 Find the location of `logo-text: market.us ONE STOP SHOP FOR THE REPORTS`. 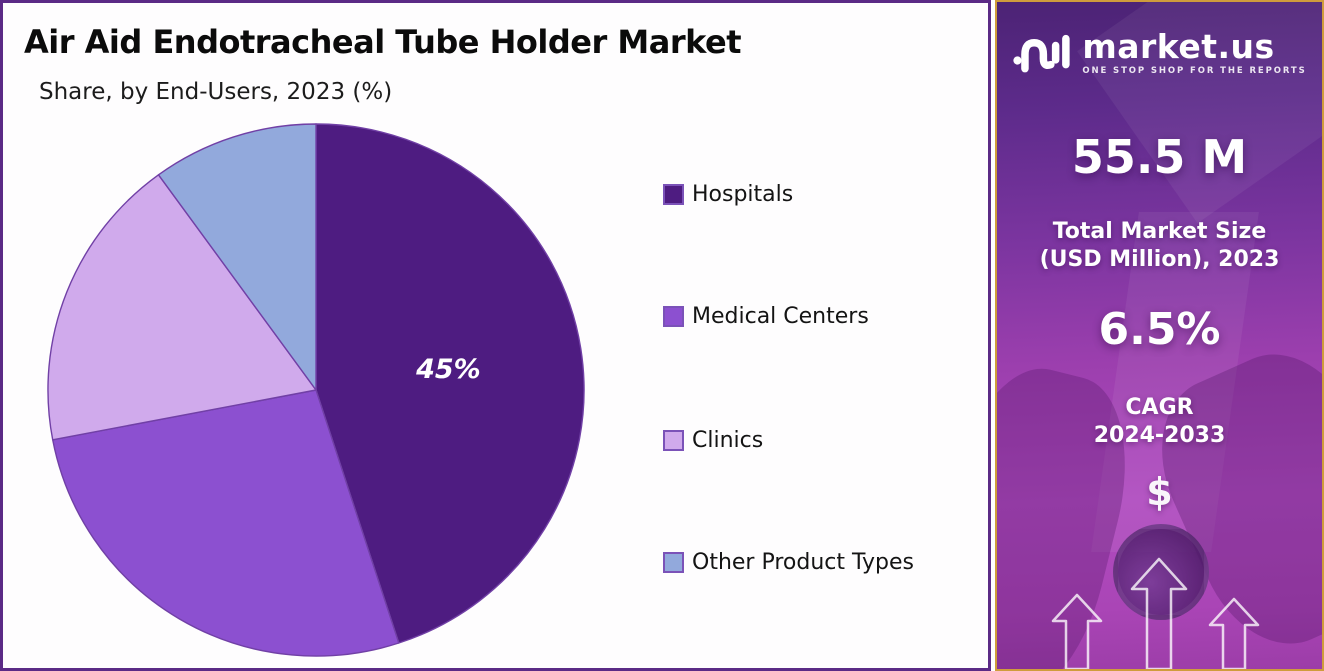

logo-text: market.us ONE STOP SHOP FOR THE REPORTS is located at coordinates (1194, 51).